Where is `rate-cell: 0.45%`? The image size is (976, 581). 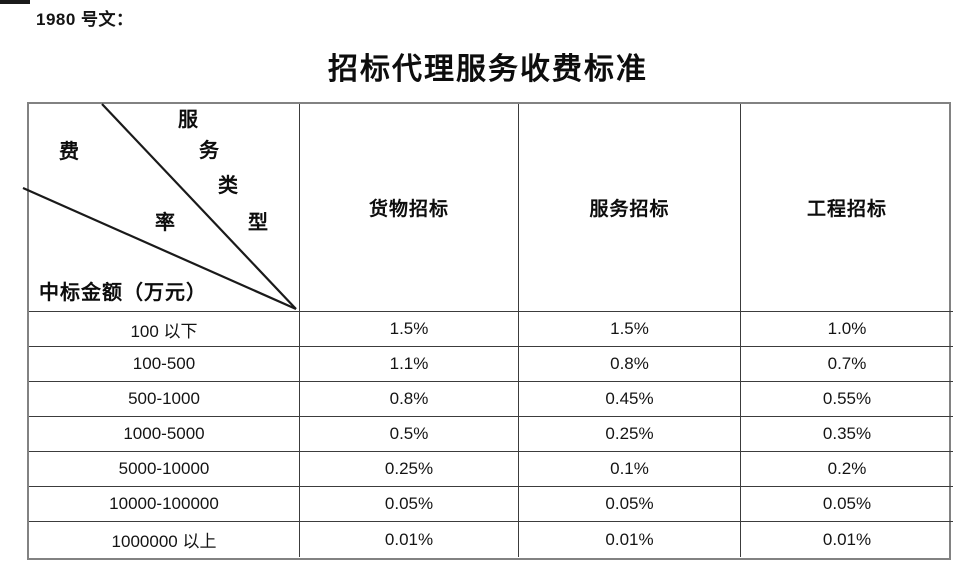
rate-cell: 0.45% is located at coordinates (629, 398).